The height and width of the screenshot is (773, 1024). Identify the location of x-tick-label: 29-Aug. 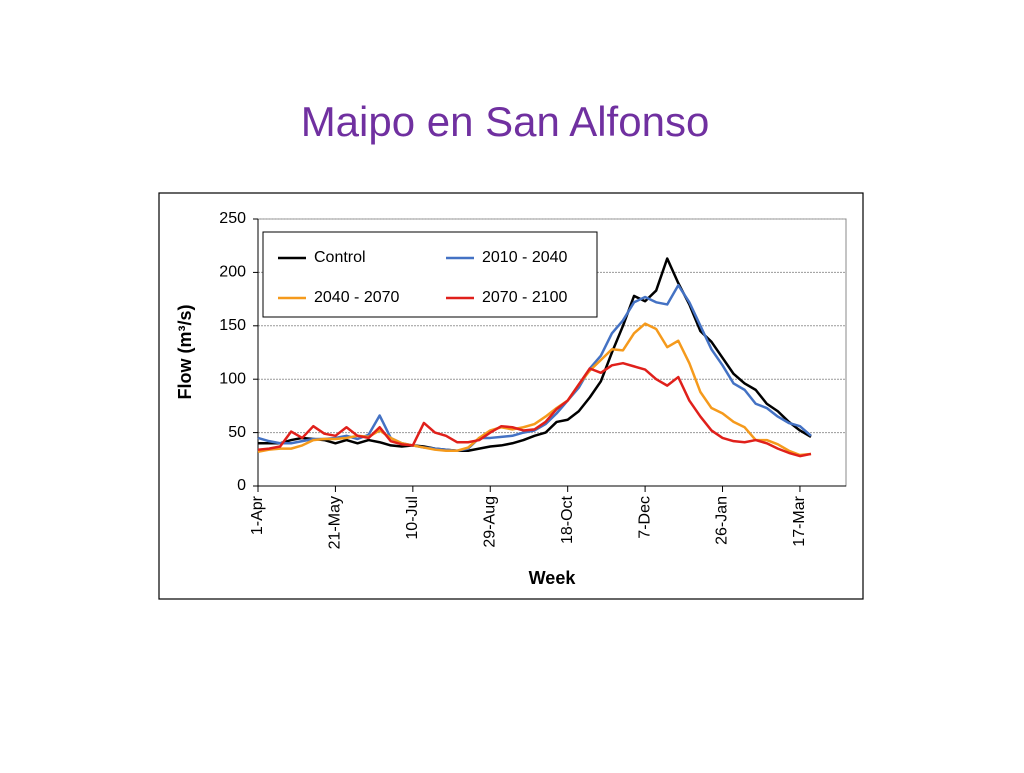
(489, 522).